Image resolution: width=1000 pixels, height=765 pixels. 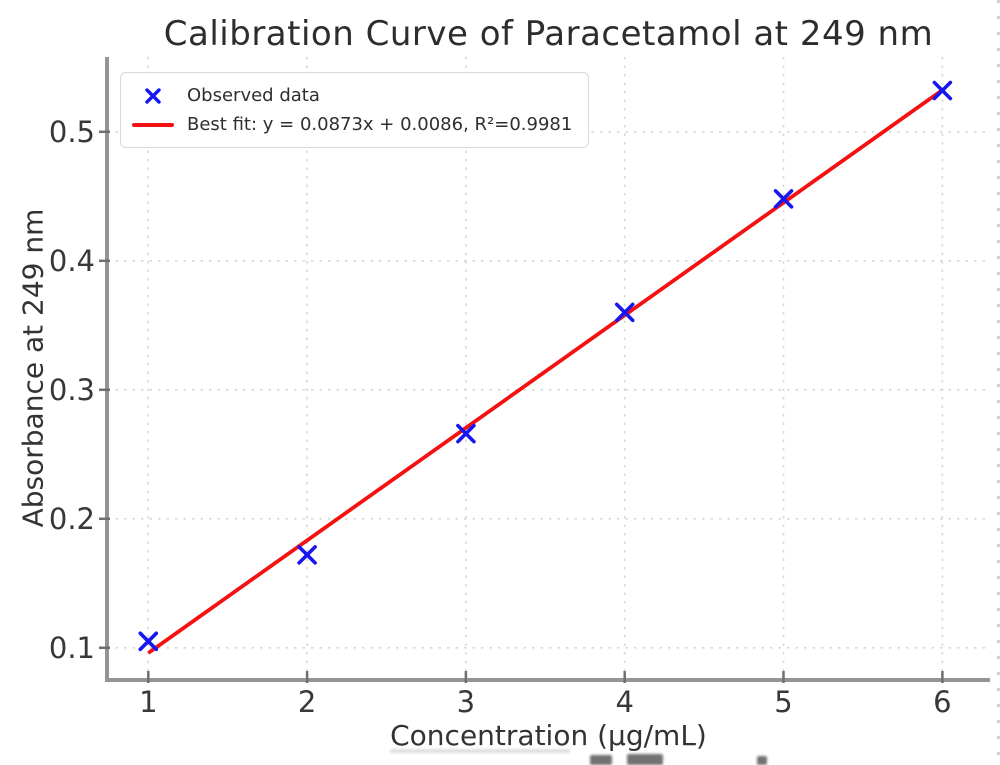 I want to click on legend-label-observed: Observed data, so click(x=253, y=95).